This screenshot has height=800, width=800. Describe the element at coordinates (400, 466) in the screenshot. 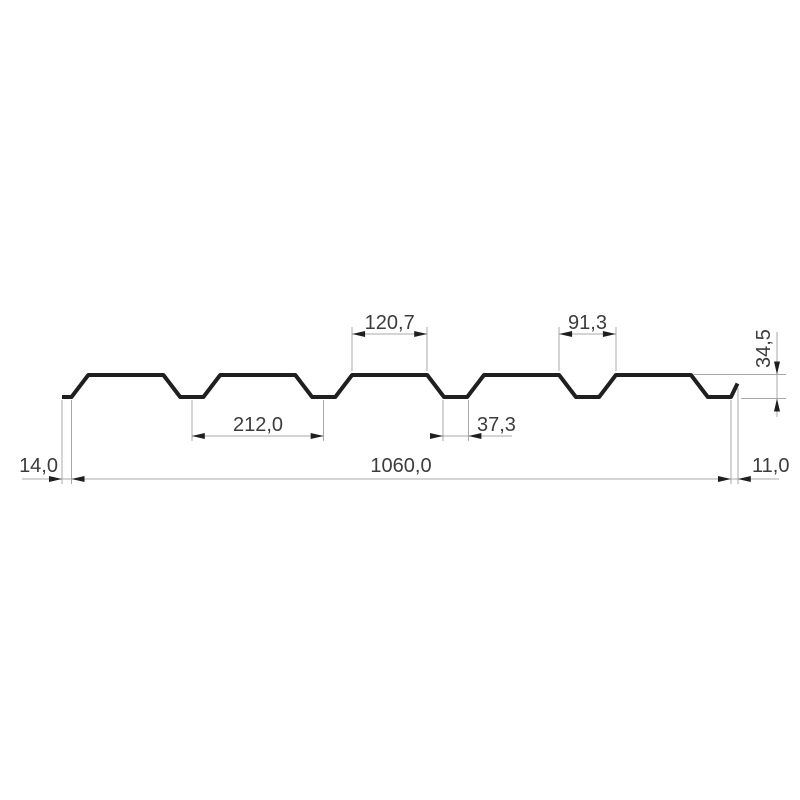

I see `dim-label-effective-cover-width: 1060,0` at that location.